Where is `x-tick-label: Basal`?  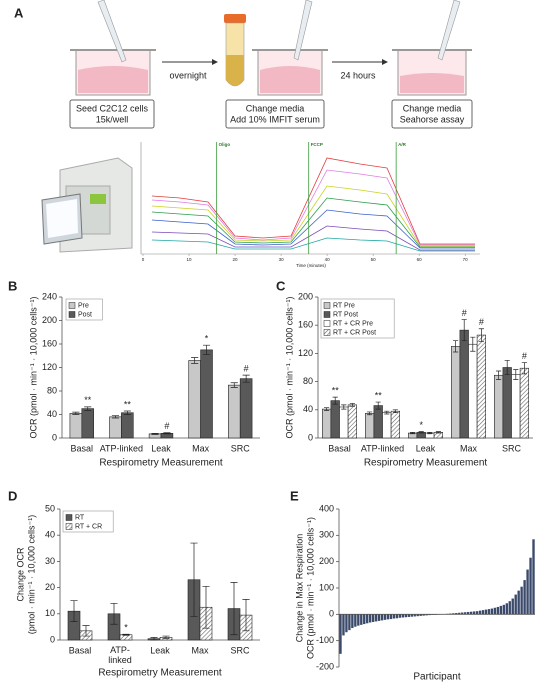
x-tick-label: Basal is located at coordinates (80, 650).